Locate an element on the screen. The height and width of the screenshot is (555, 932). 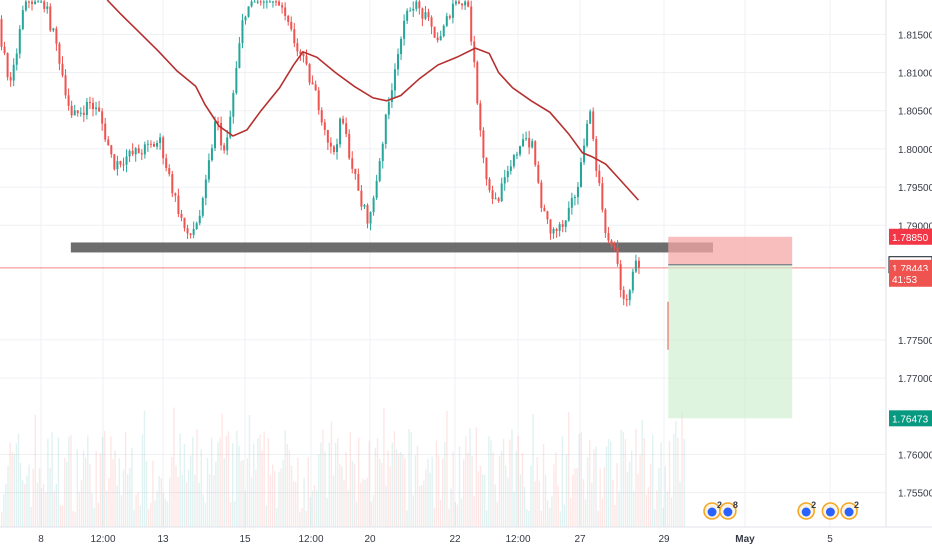
price-tag-box is located at coordinates (910, 236).